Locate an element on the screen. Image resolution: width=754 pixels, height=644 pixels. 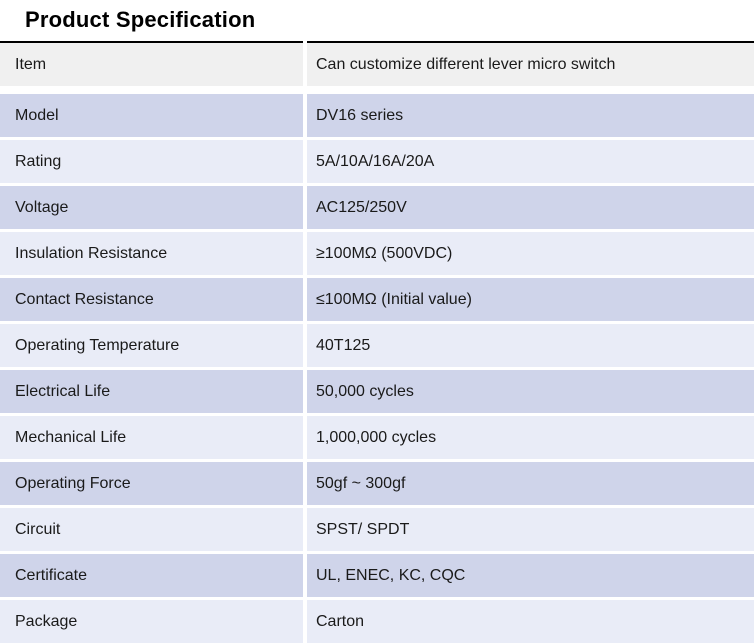
spec-value: Carton is located at coordinates (530, 621).